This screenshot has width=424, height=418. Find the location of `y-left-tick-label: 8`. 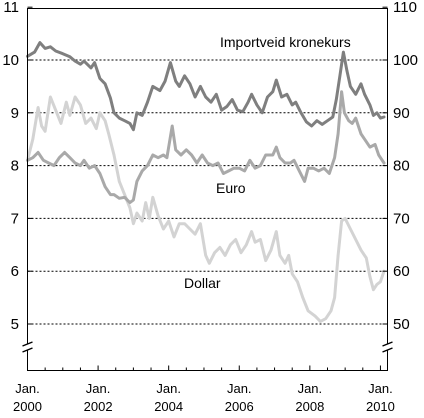

y-left-tick-label: 8 is located at coordinates (15, 166).